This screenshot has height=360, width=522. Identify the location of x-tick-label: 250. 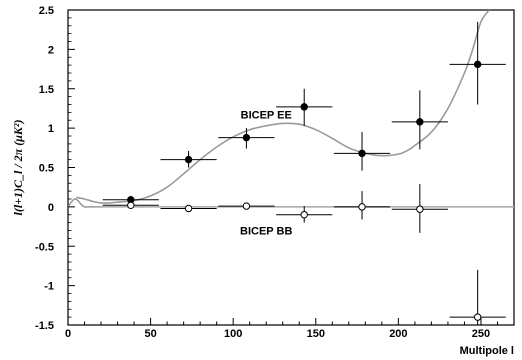
(481, 334).